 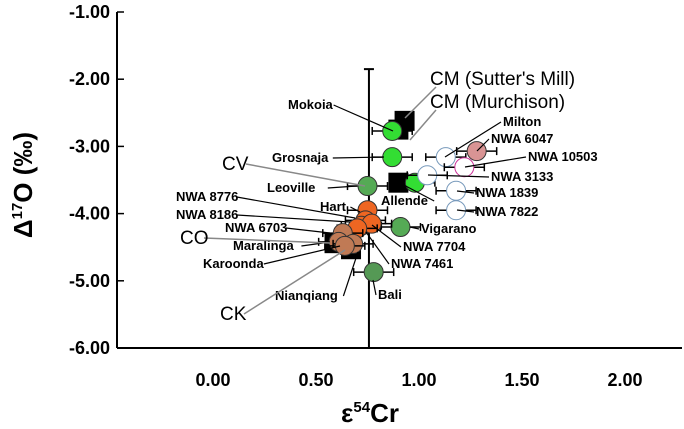 What do you see at coordinates (507, 192) in the screenshot?
I see `point-label: NWA 1839` at bounding box center [507, 192].